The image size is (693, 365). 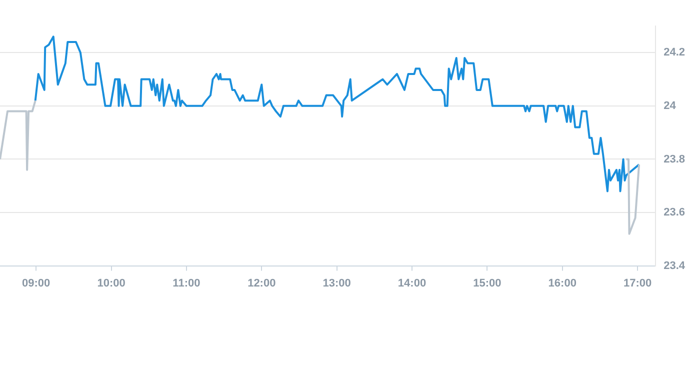 I want to click on x-tick-label: 09:00, so click(x=36, y=283).